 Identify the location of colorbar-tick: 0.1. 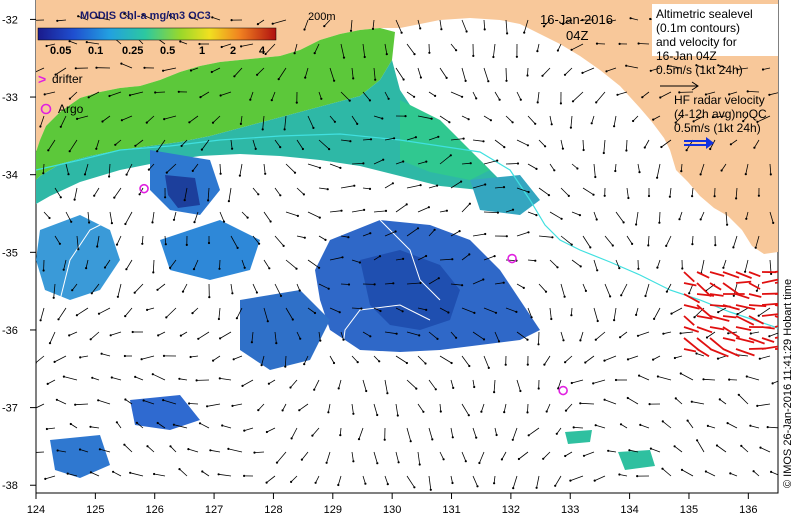
(95, 51).